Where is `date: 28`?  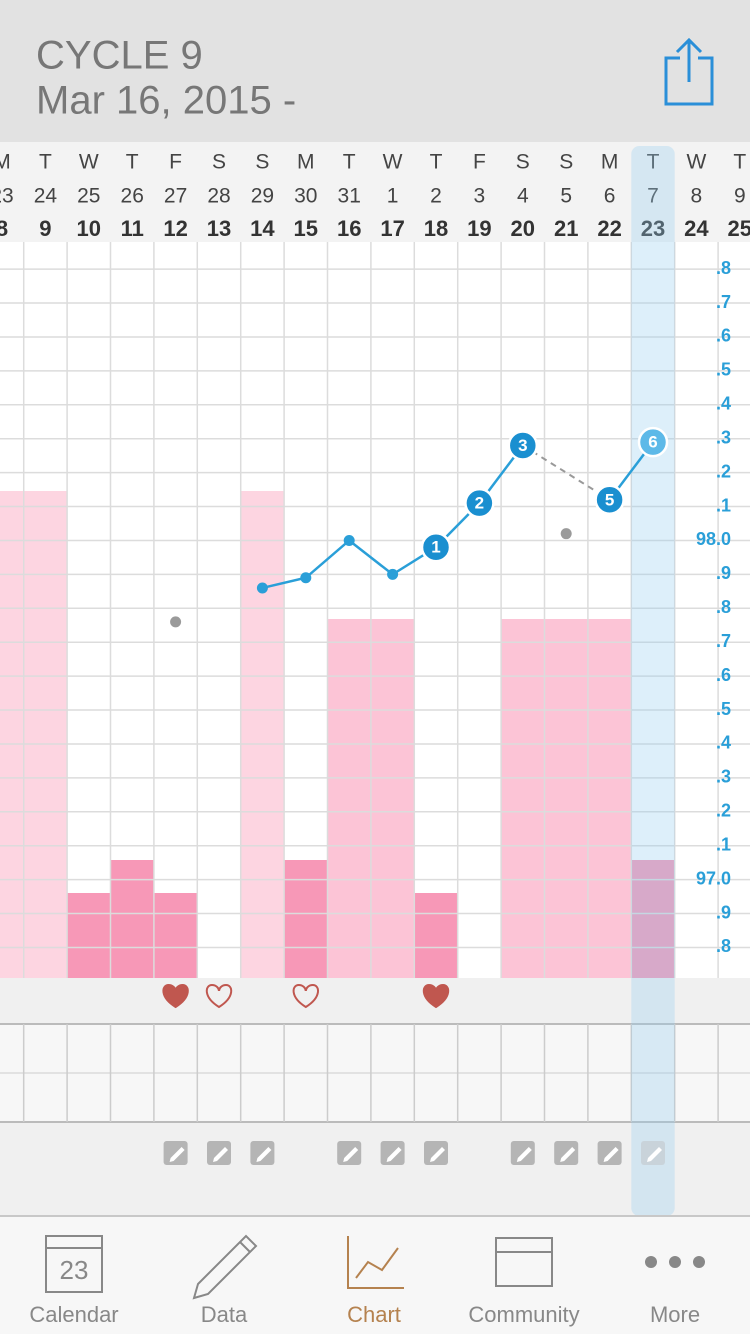
date: 28 is located at coordinates (218, 196).